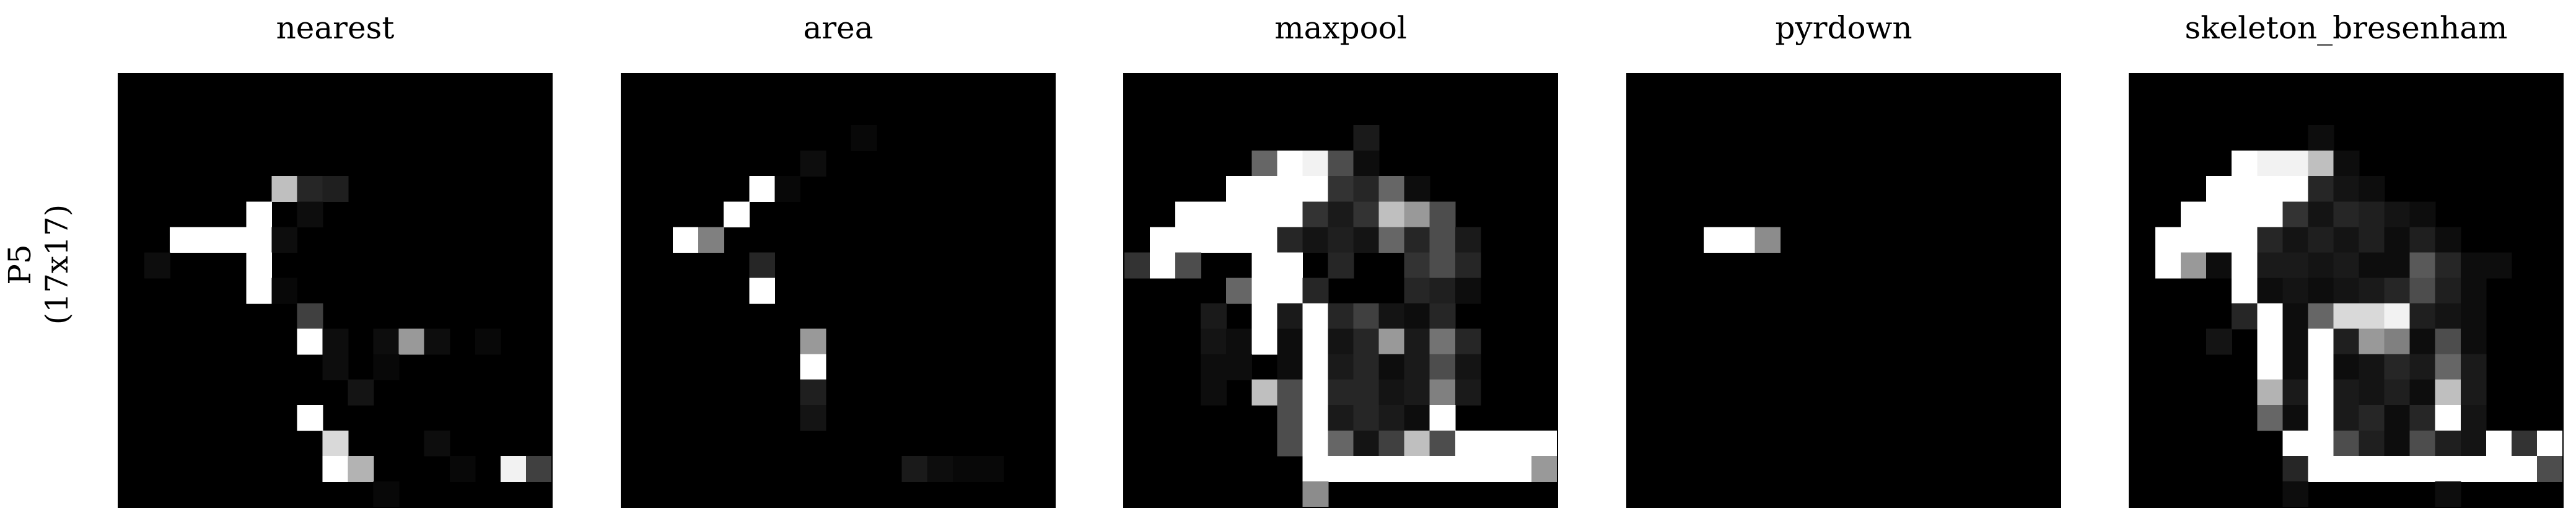 The width and height of the screenshot is (2576, 526). I want to click on panel-title: nearest, so click(335, 28).